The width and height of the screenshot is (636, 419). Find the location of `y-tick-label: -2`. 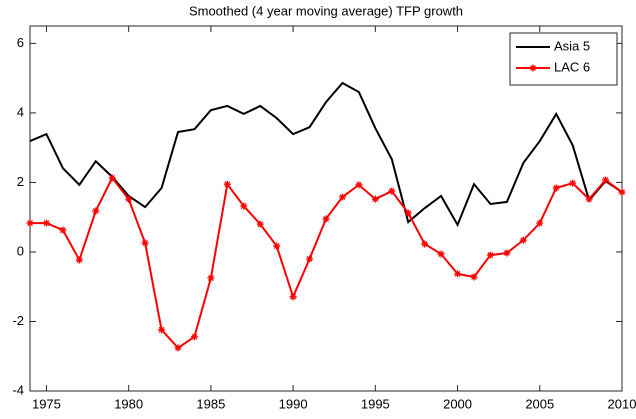

y-tick-label: -2 is located at coordinates (18, 320).